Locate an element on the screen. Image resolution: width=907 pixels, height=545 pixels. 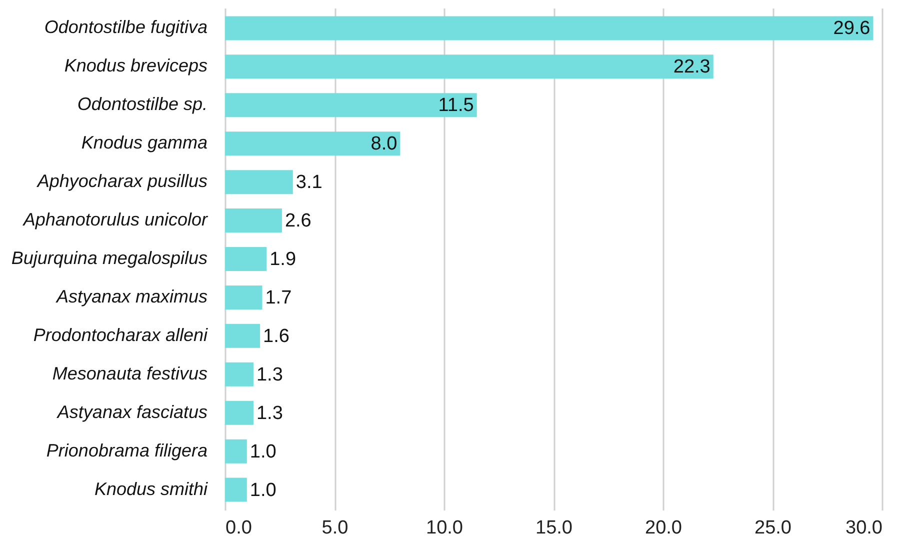
data-label: 3.1 is located at coordinates (309, 183).